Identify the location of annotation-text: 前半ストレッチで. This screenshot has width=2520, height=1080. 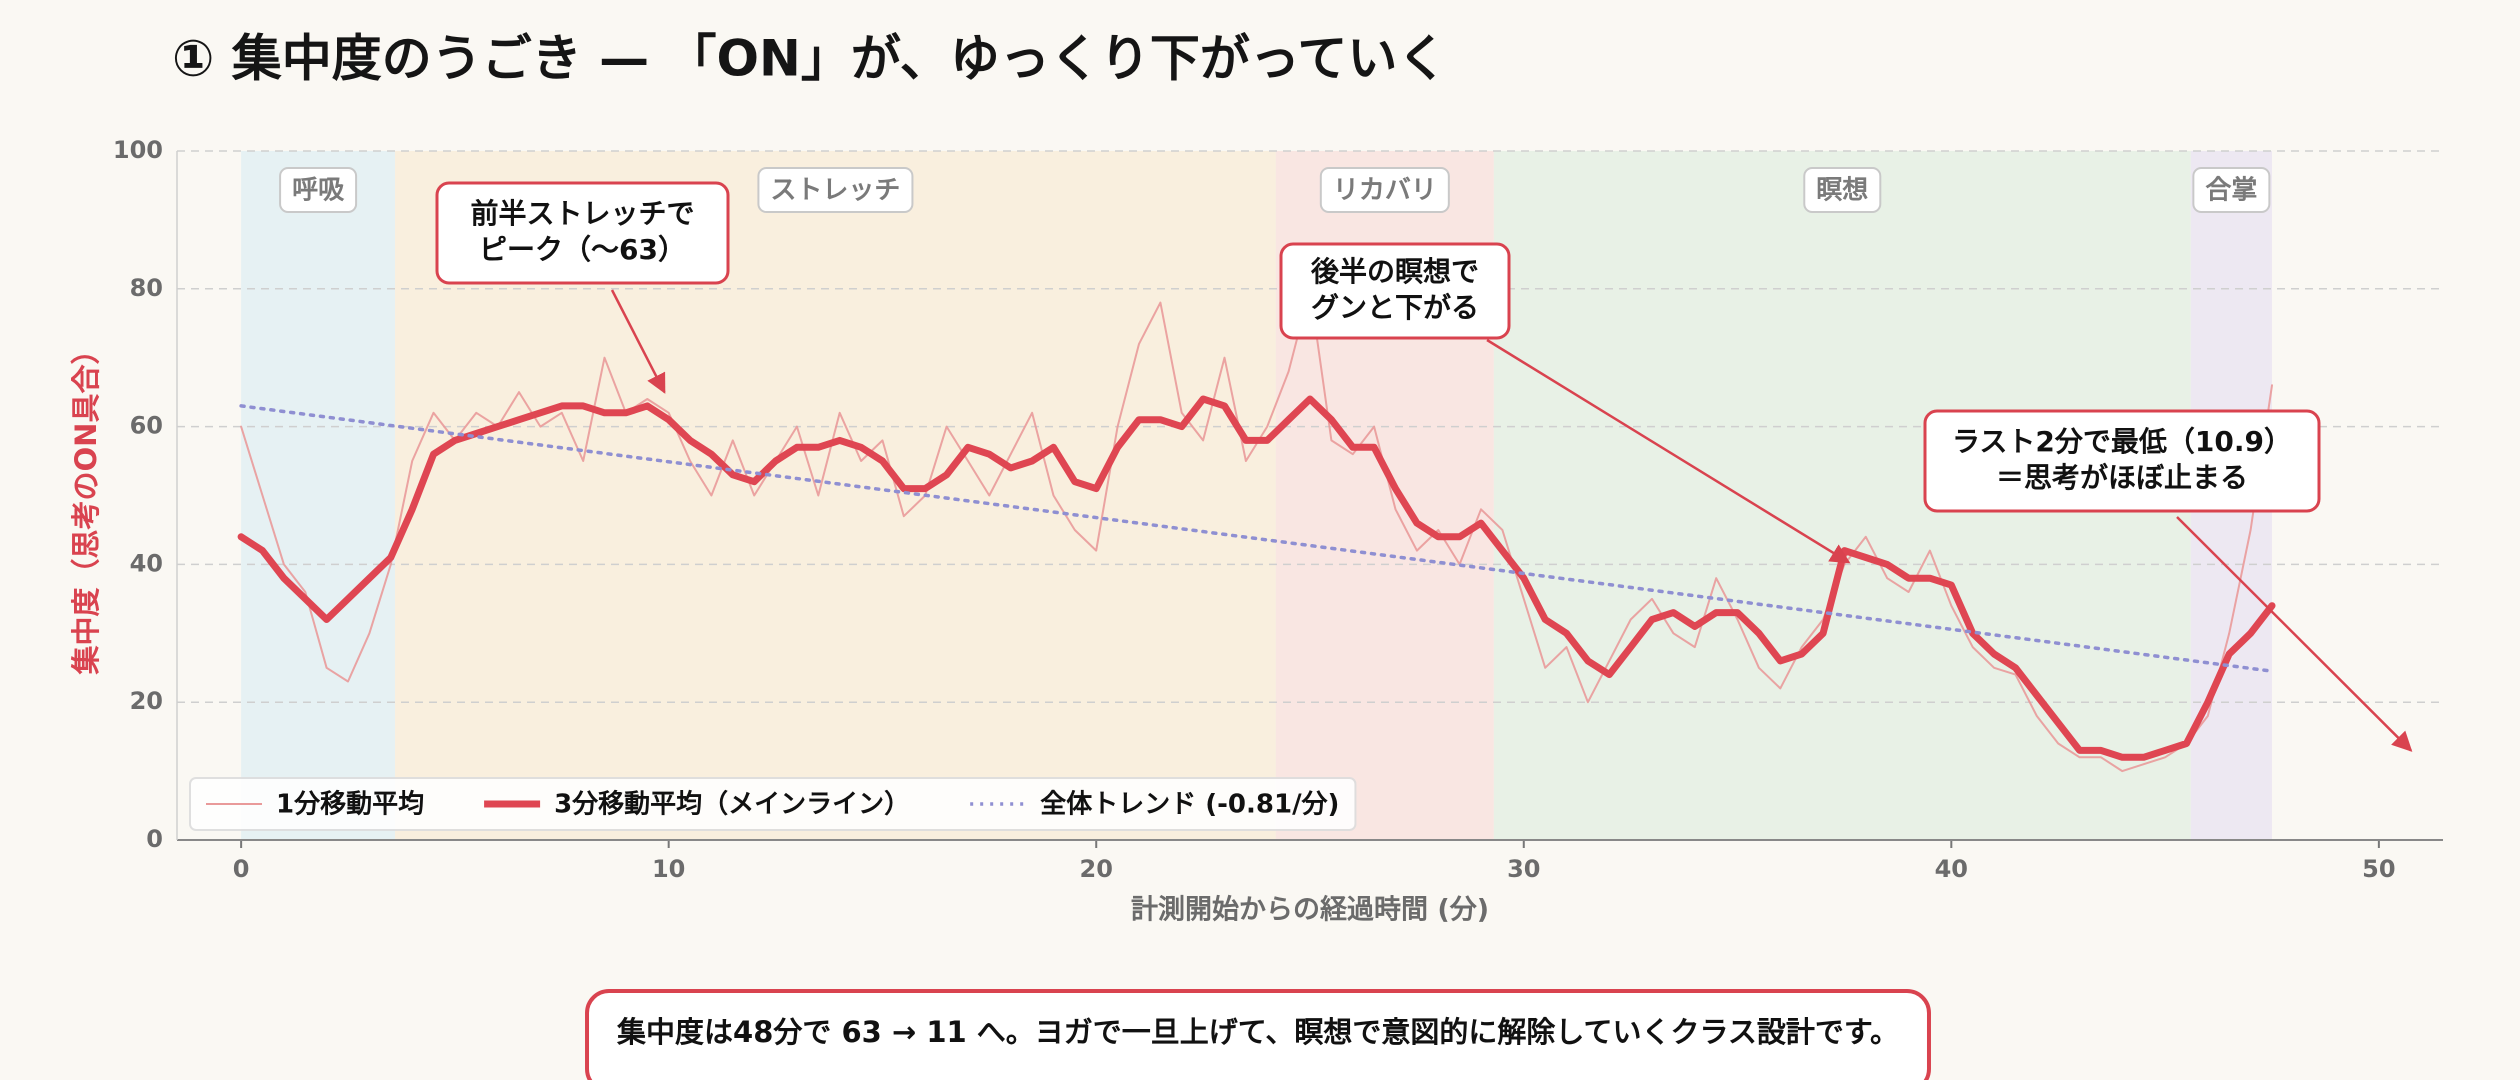
(582, 213).